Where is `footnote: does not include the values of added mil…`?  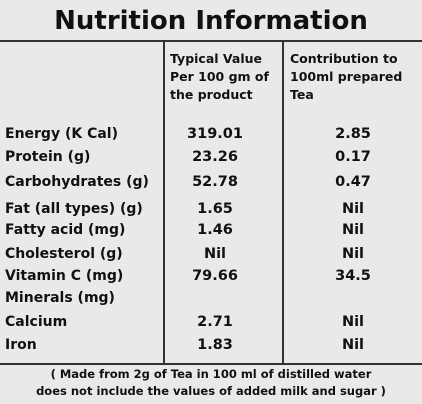
footnote: does not include the values of added mil… is located at coordinates (211, 391).